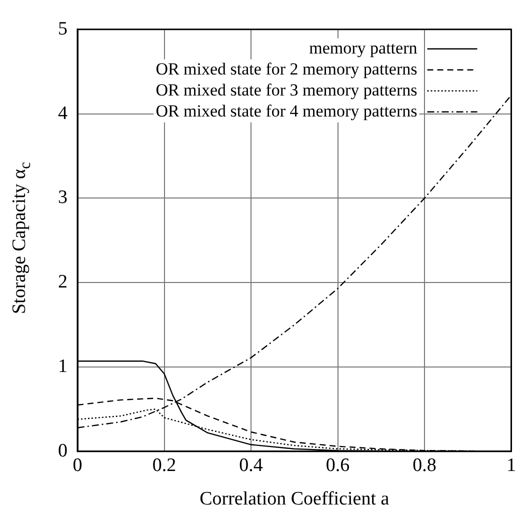  What do you see at coordinates (251, 465) in the screenshot?
I see `x-tick-label: 0.4` at bounding box center [251, 465].